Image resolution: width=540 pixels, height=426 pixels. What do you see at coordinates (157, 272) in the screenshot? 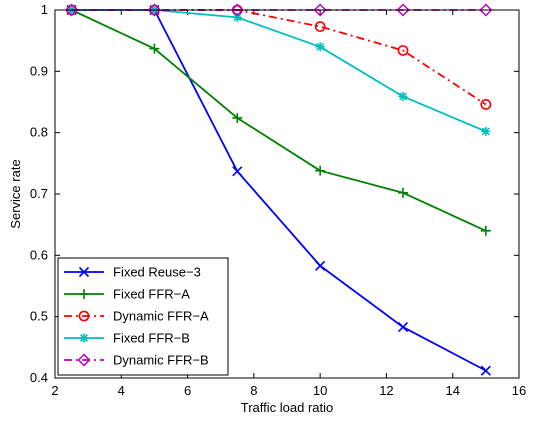
I see `legend-label: Fixed Reuse−3` at bounding box center [157, 272].